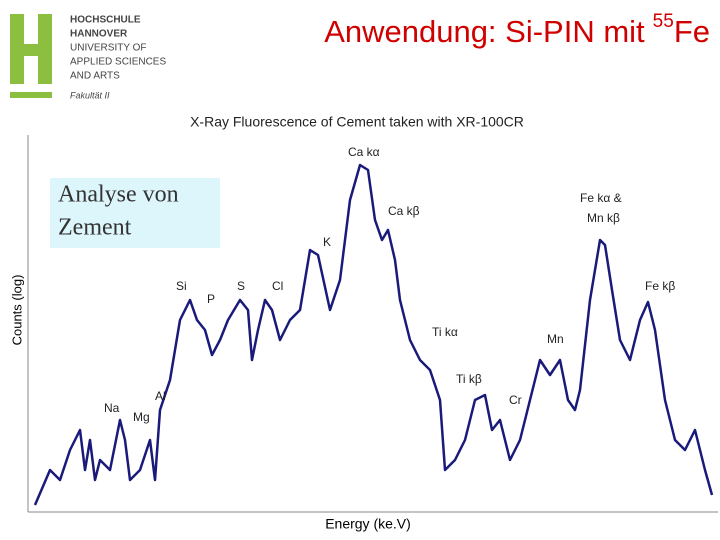 The image size is (720, 540). I want to click on logo-text: HANNOVER, so click(99, 34).